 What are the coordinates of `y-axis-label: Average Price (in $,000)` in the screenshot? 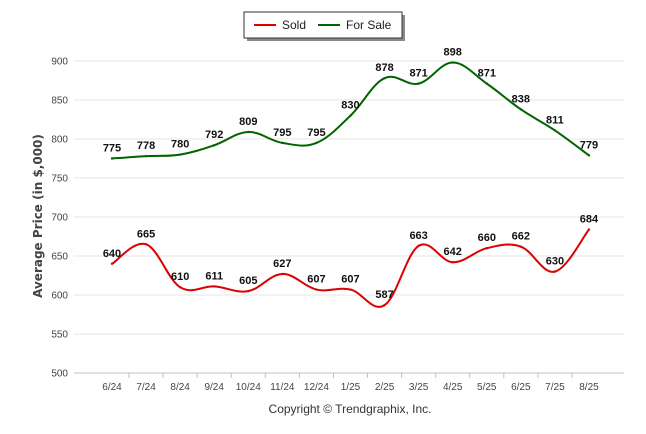 It's located at (38, 216).